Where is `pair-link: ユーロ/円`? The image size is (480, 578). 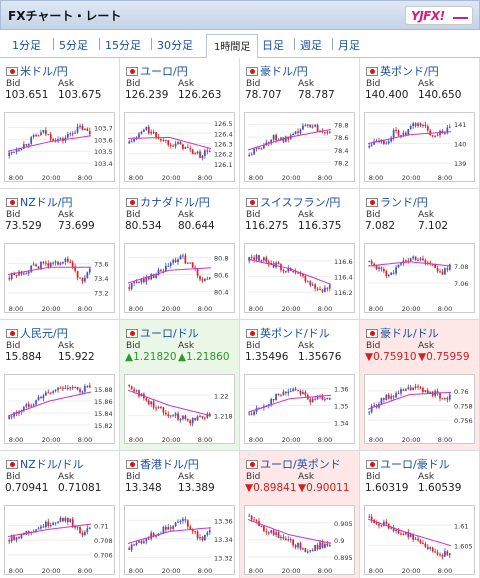 pair-link: ユーロ/円 is located at coordinates (157, 71).